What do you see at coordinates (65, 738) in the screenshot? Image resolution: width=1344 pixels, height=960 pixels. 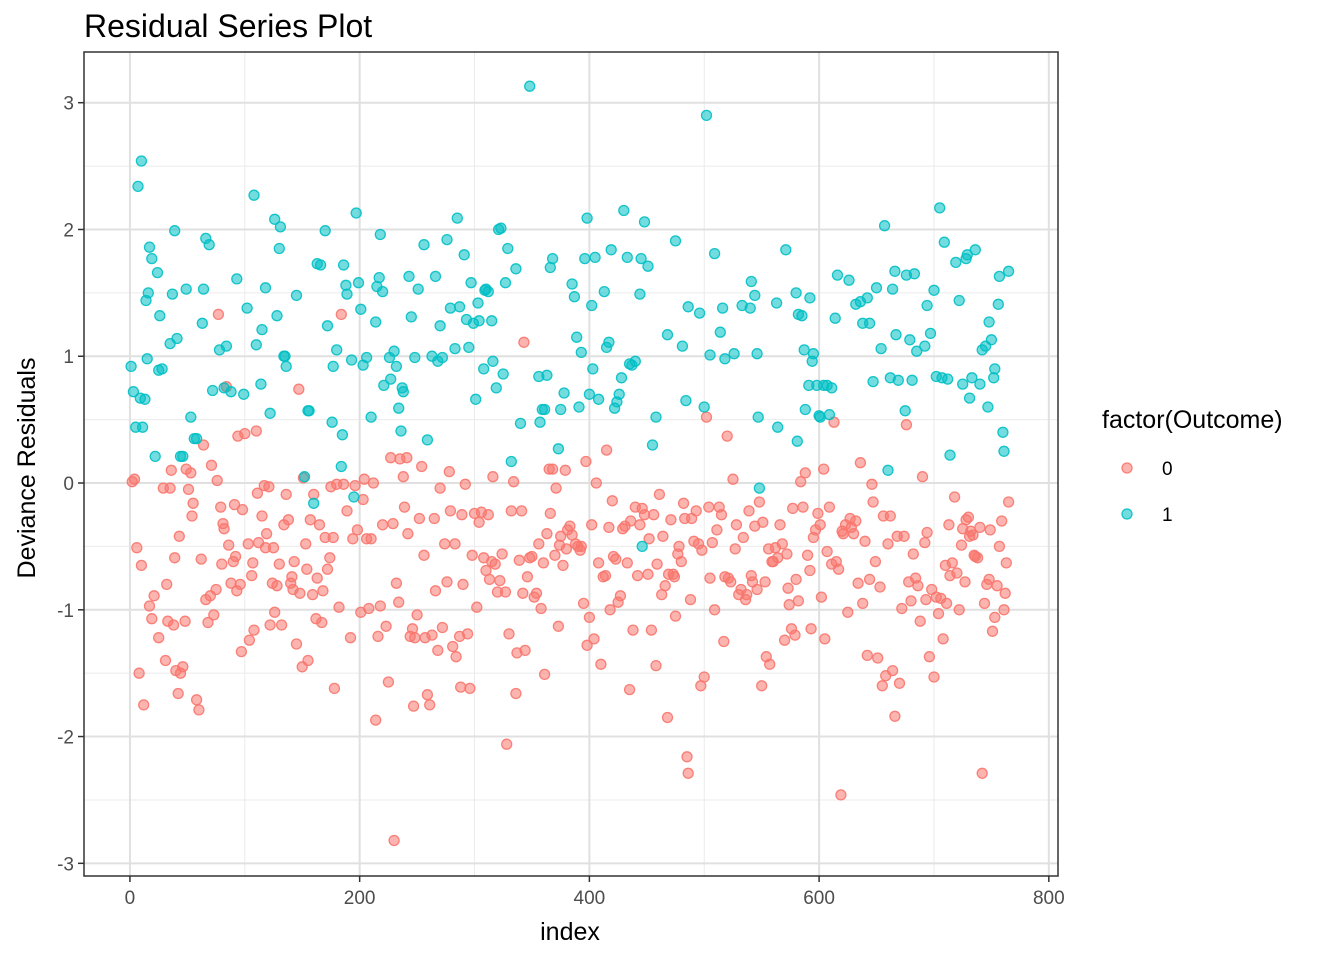 I see `y-tick-label: -2` at bounding box center [65, 738].